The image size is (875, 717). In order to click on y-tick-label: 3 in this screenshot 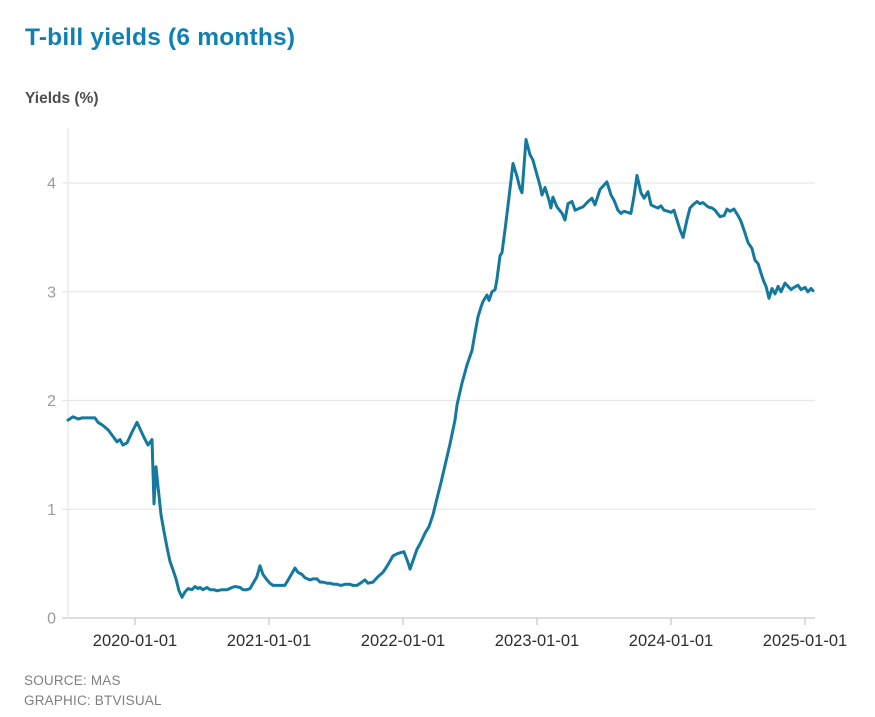, I will do `click(51, 292)`.